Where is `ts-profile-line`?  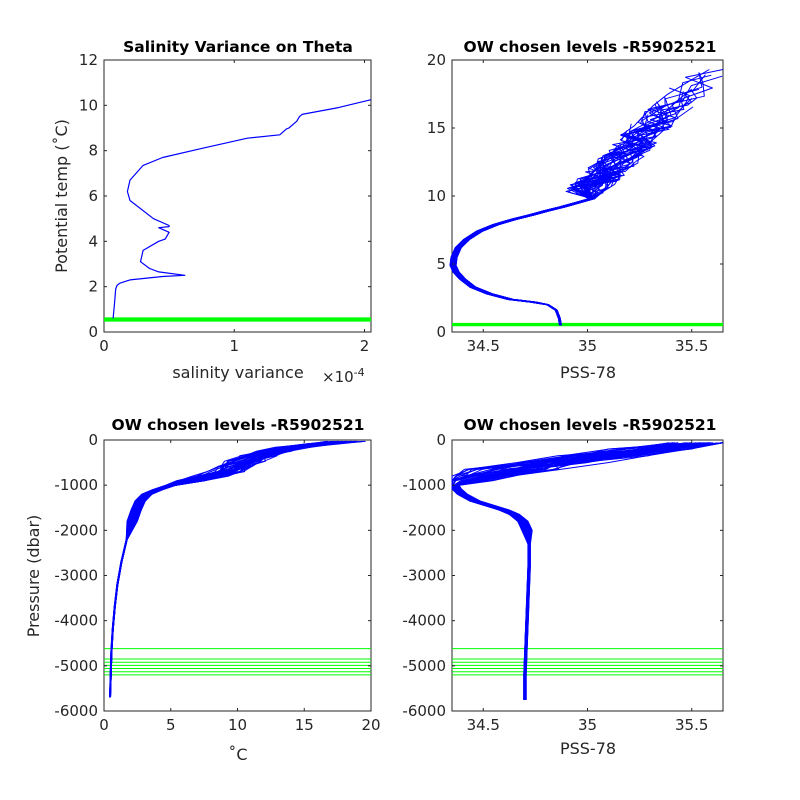
ts-profile-line is located at coordinates (574, 207).